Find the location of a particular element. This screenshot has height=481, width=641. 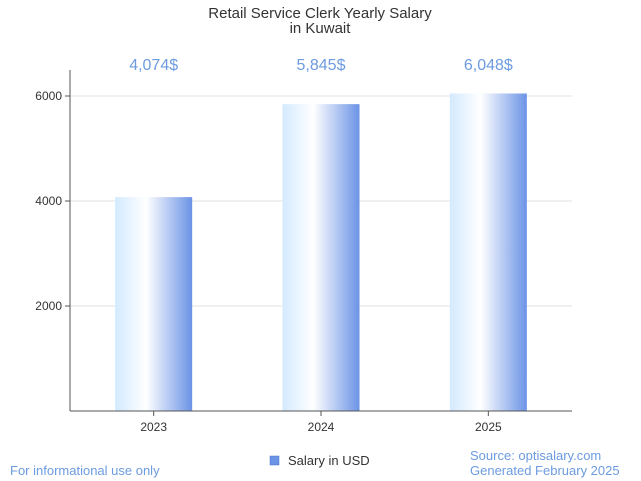

y-tick-label: 4000 is located at coordinates (48, 201).